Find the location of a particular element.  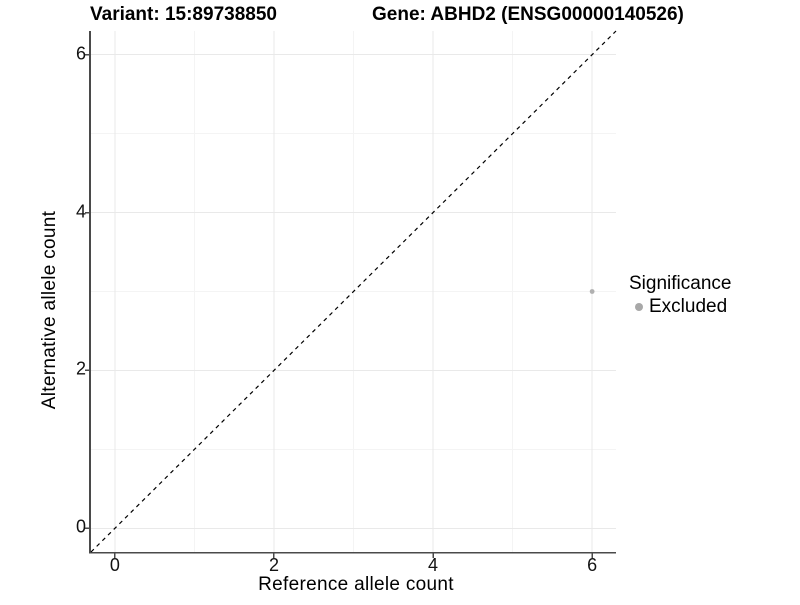

y-tick-label: 4 is located at coordinates (80, 211).